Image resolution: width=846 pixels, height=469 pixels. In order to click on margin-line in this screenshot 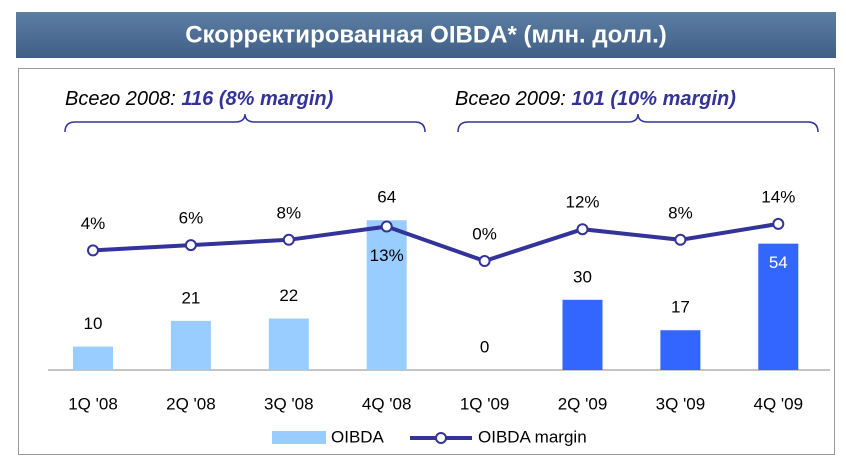, I will do `click(435, 242)`.